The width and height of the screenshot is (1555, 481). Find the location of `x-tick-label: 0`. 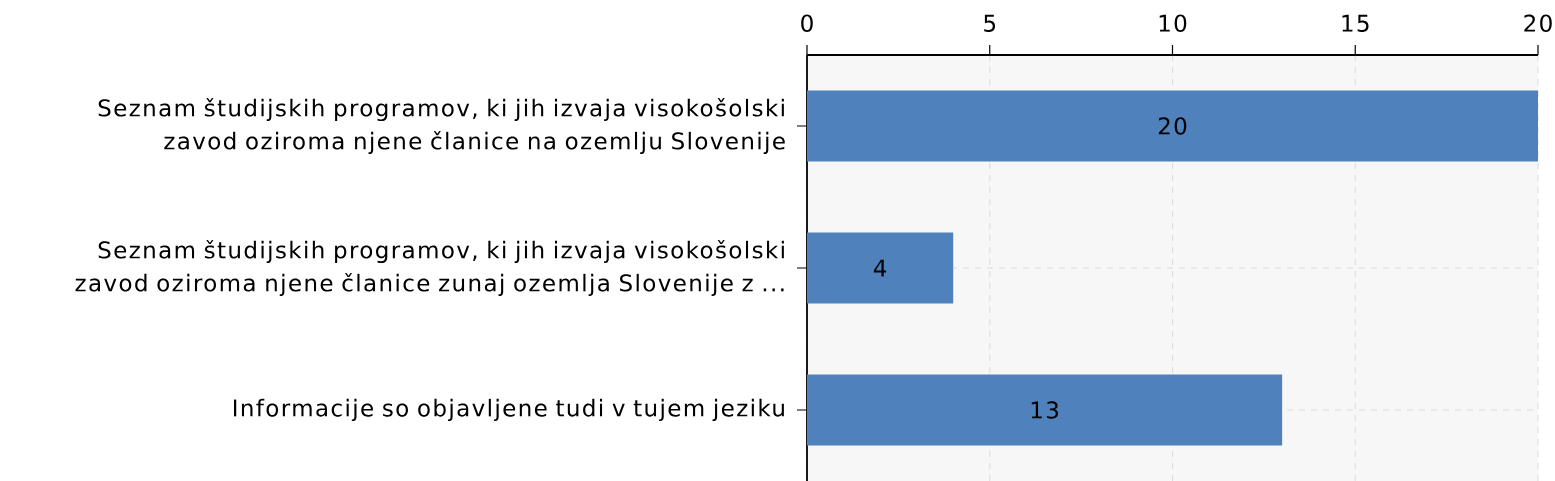

x-tick-label: 0 is located at coordinates (807, 23).